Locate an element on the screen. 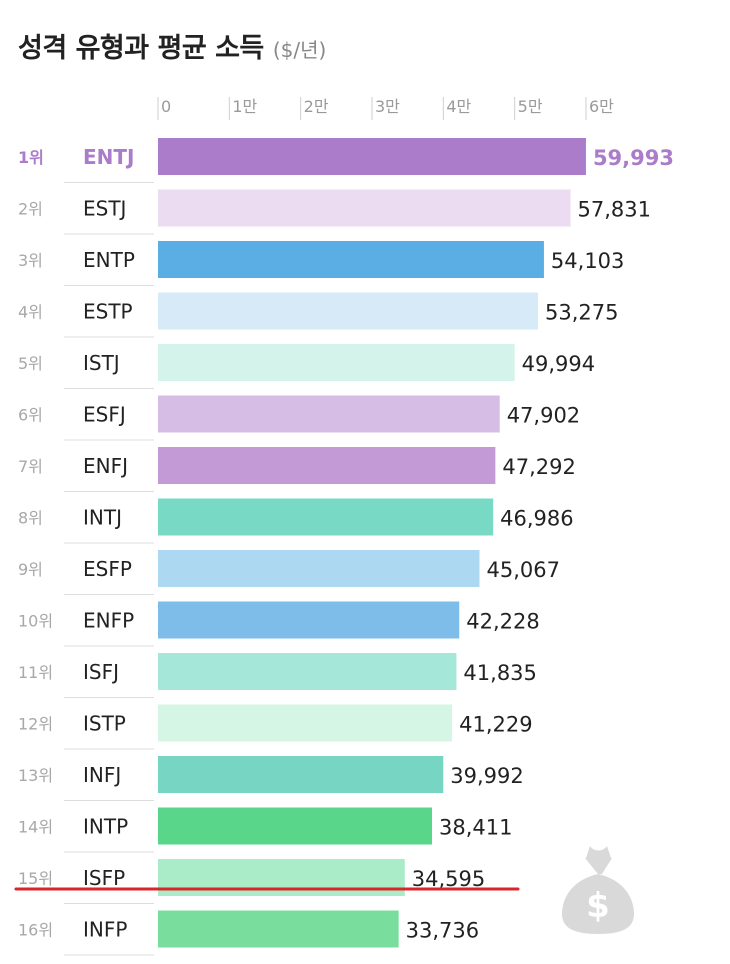 Image resolution: width=730 pixels, height=964 pixels. type-label: ENTJ is located at coordinates (108, 157).